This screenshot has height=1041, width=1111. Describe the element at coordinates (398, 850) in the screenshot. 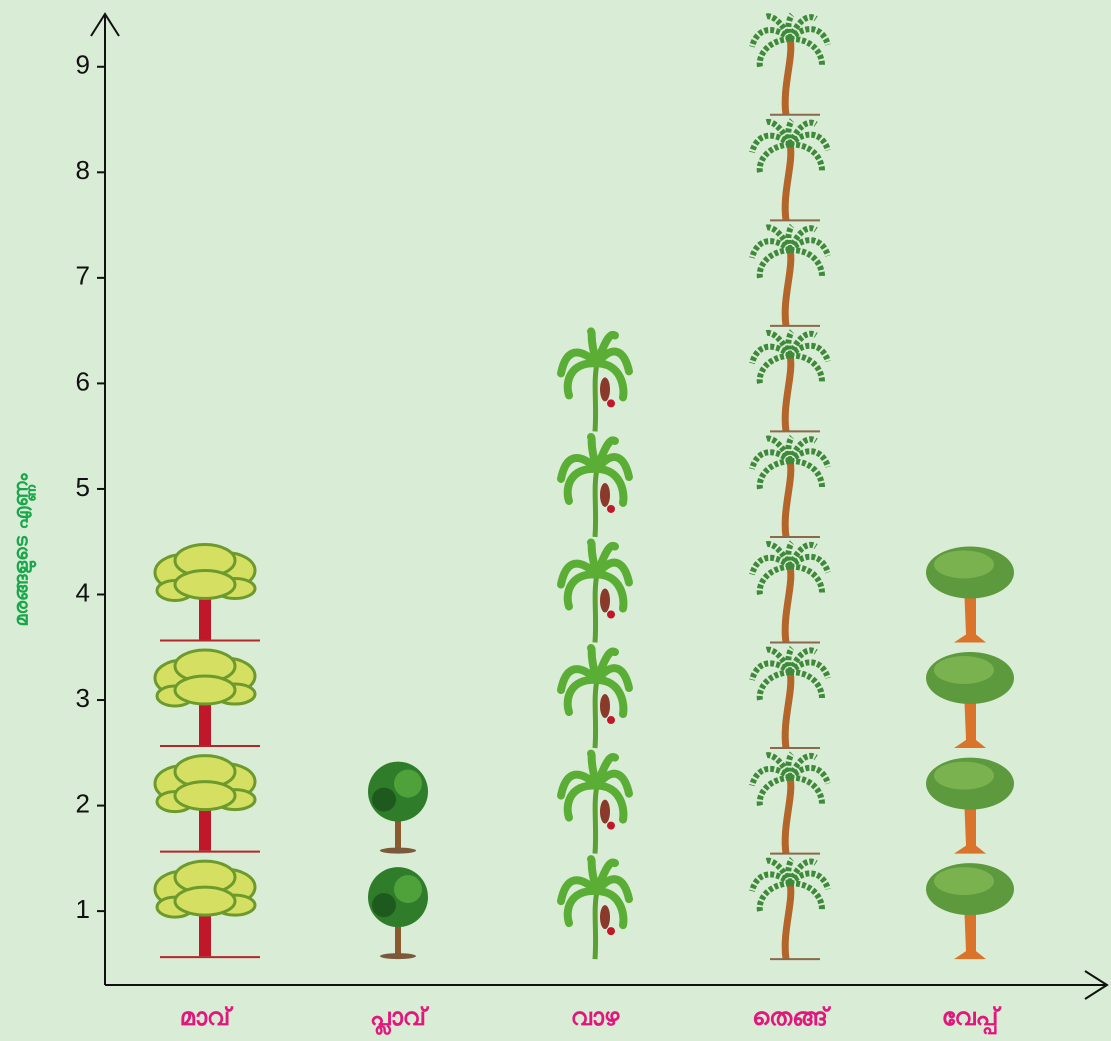

I see `ground` at that location.